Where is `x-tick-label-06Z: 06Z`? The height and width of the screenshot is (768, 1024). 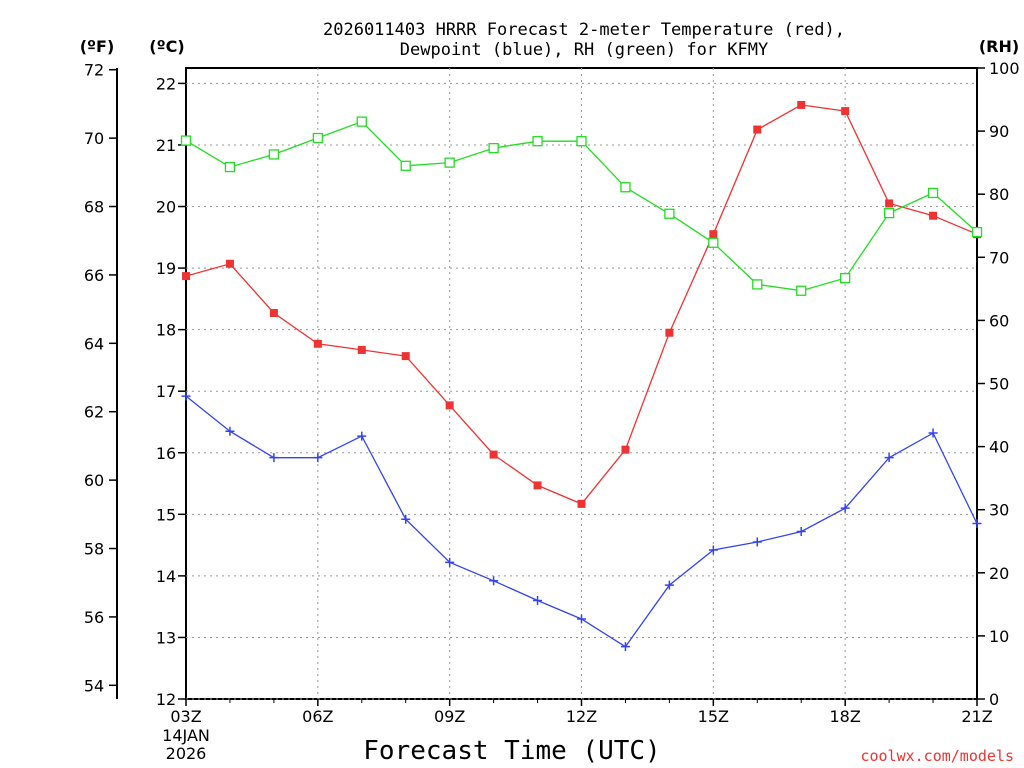
x-tick-label-06Z: 06Z is located at coordinates (317, 716).